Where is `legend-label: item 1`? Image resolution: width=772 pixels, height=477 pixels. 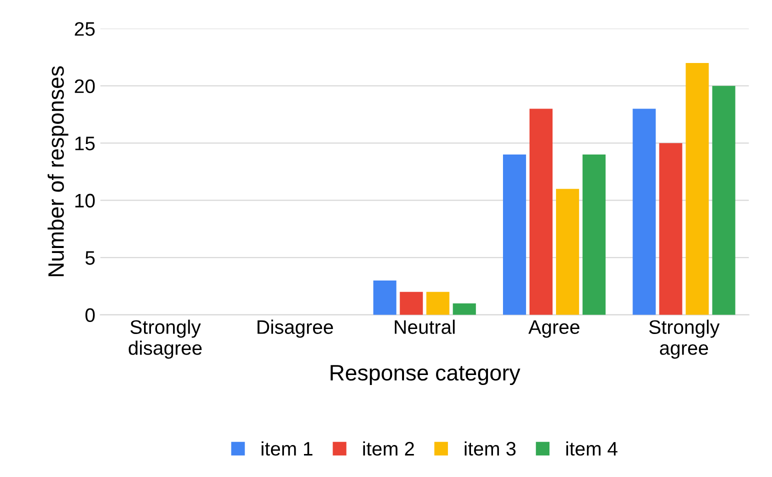
legend-label: item 1 is located at coordinates (287, 448).